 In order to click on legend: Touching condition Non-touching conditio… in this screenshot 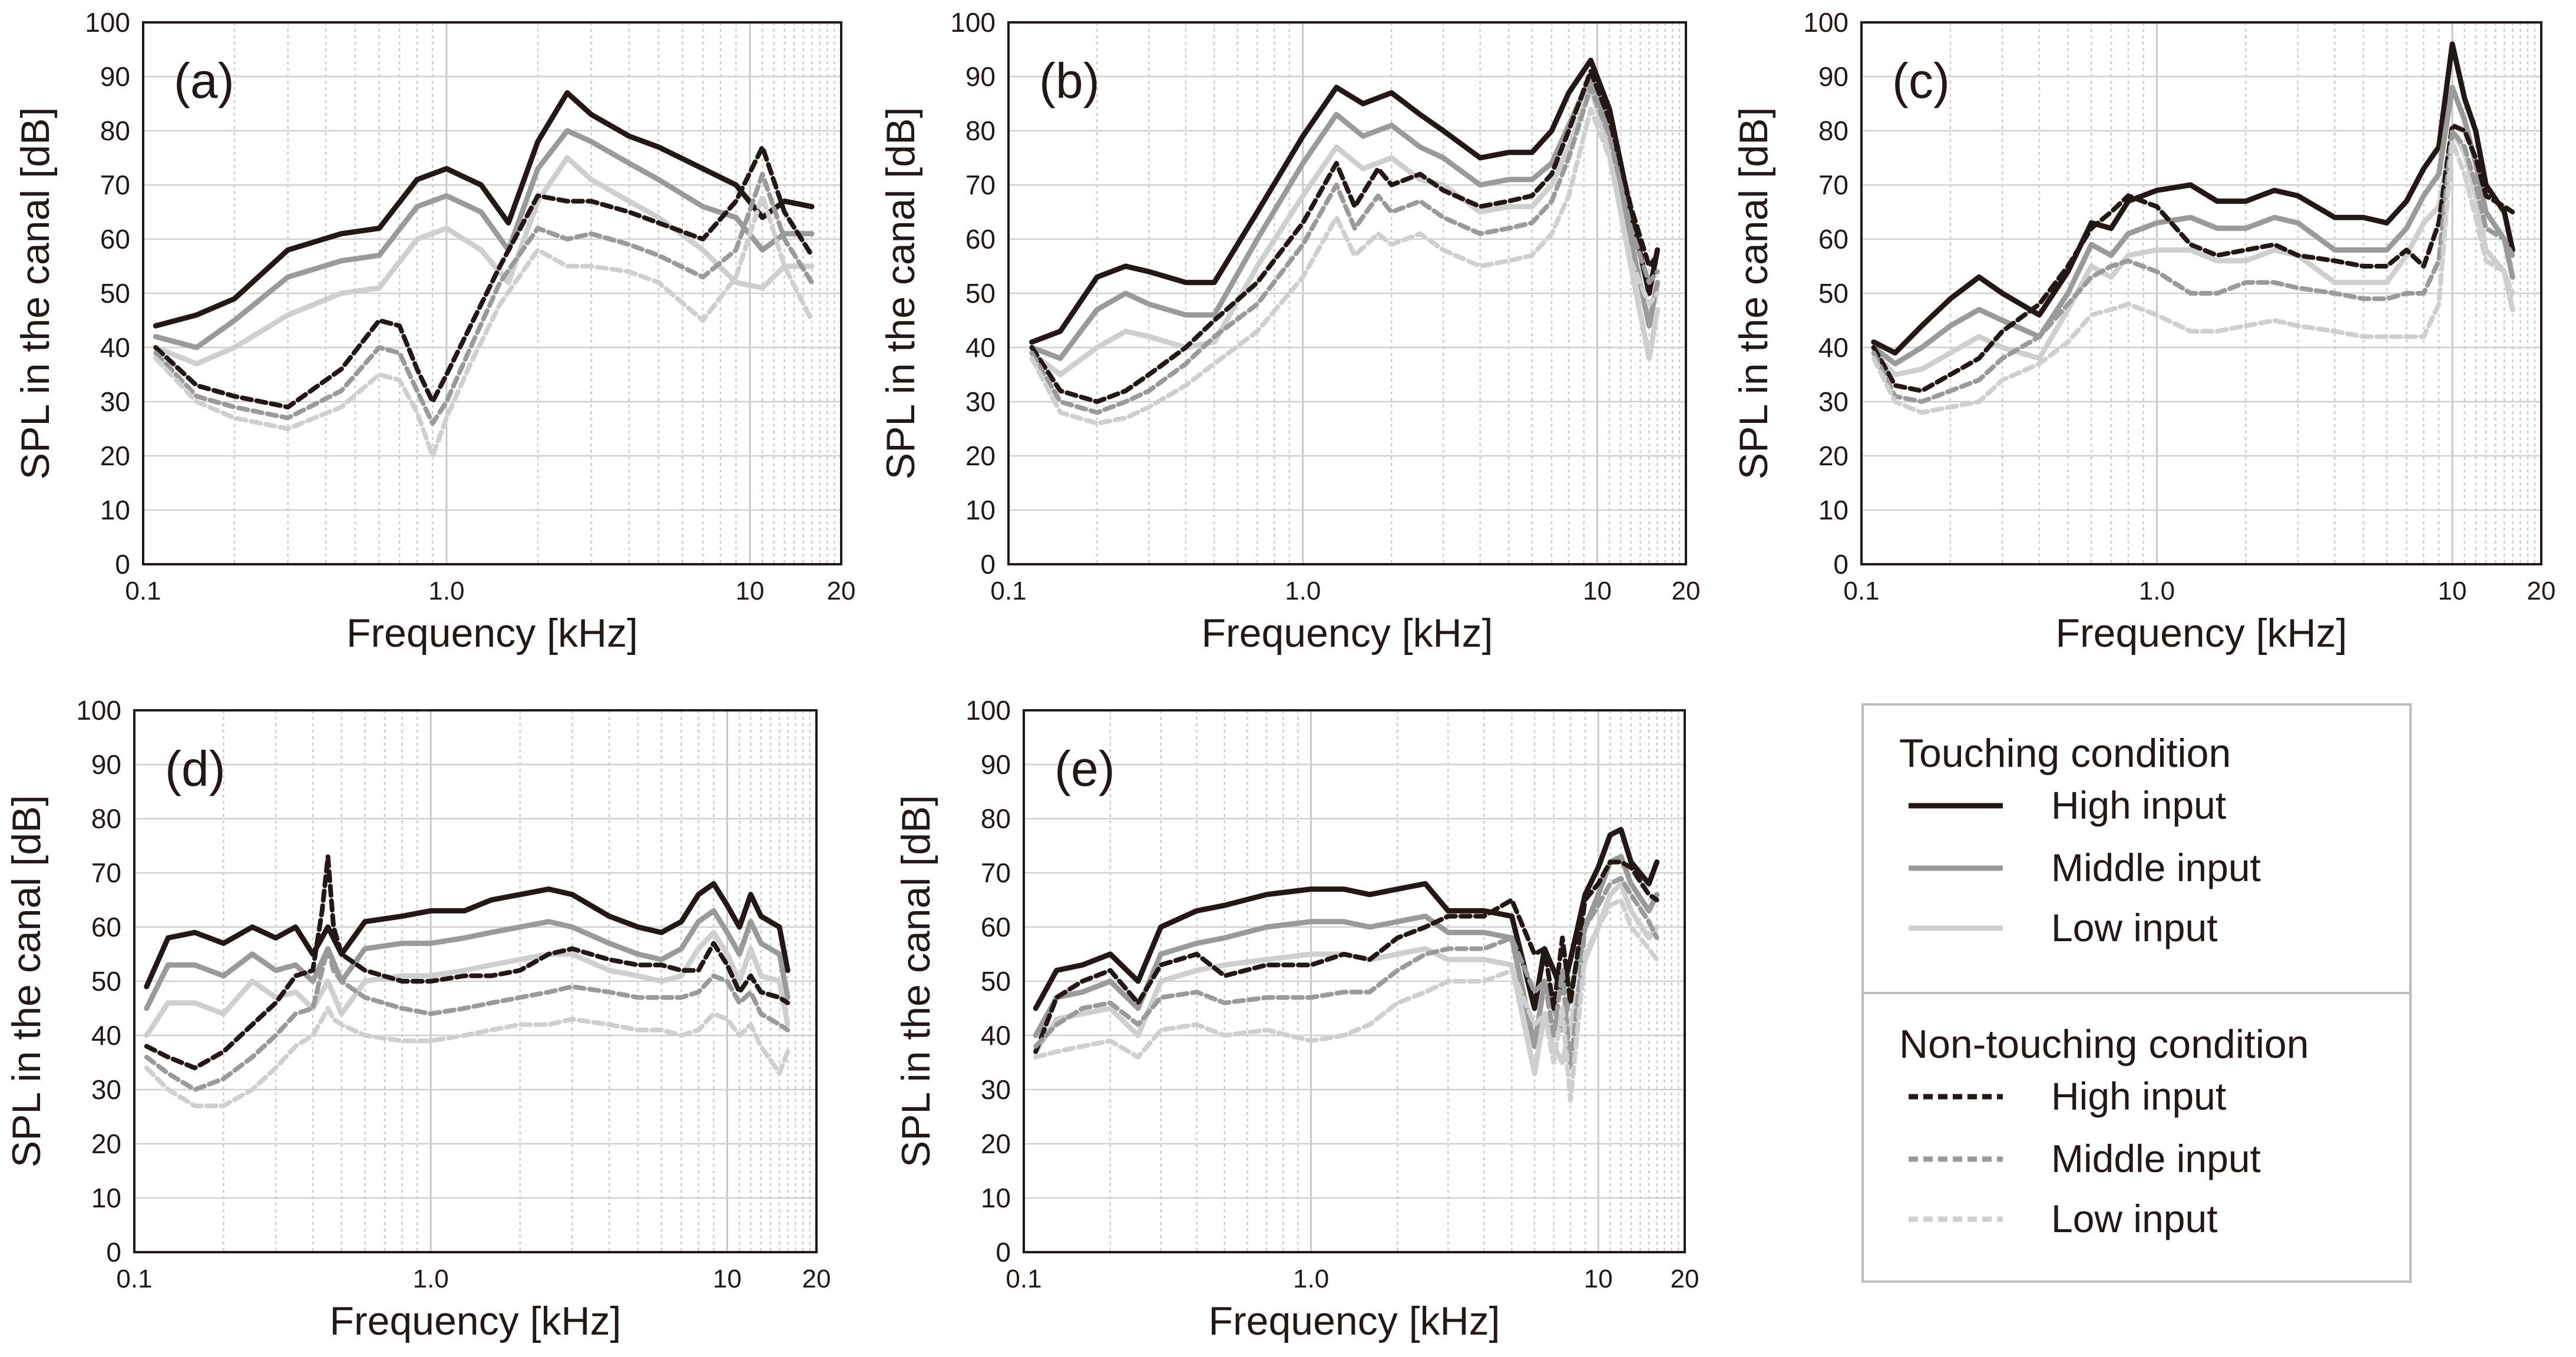, I will do `click(2136, 993)`.